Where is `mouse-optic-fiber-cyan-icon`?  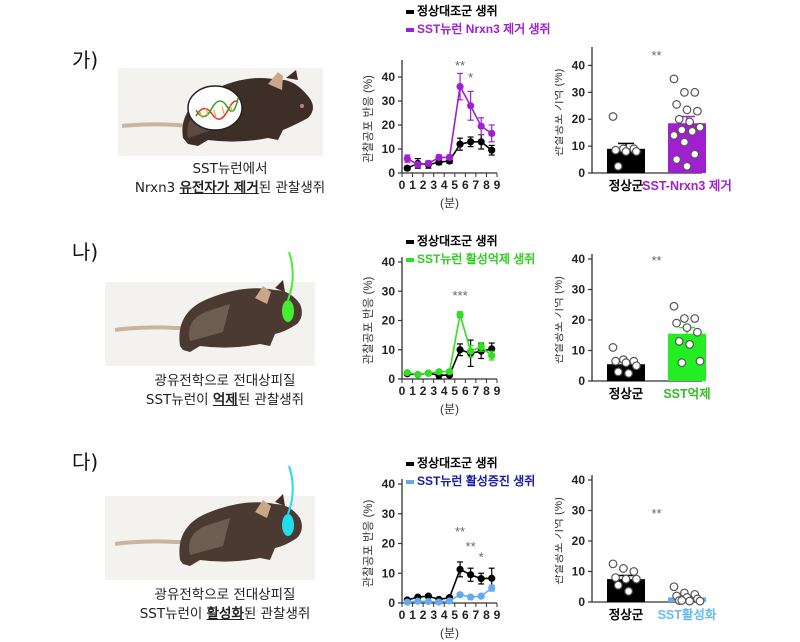
mouse-optic-fiber-cyan-icon is located at coordinates (210, 522).